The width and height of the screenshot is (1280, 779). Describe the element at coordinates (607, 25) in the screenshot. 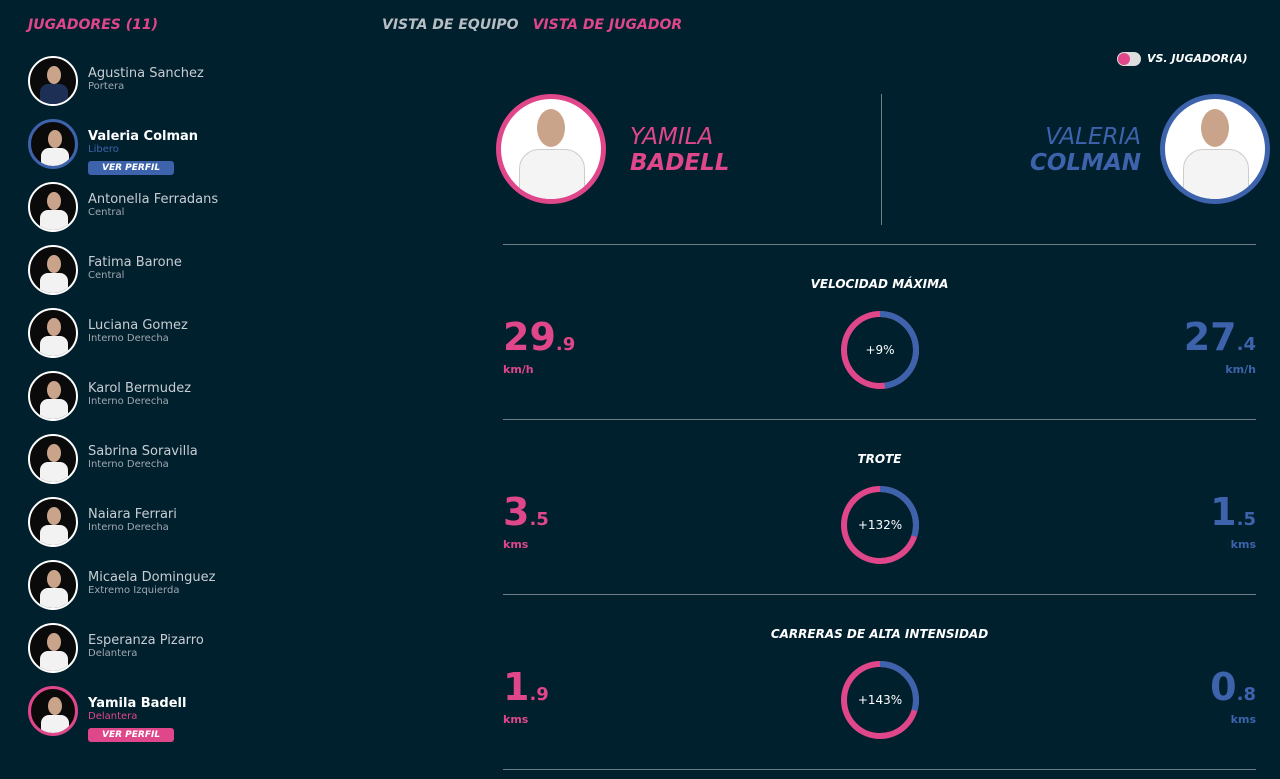

I see `tab-player-view: VISTA DE JUGADOR` at that location.